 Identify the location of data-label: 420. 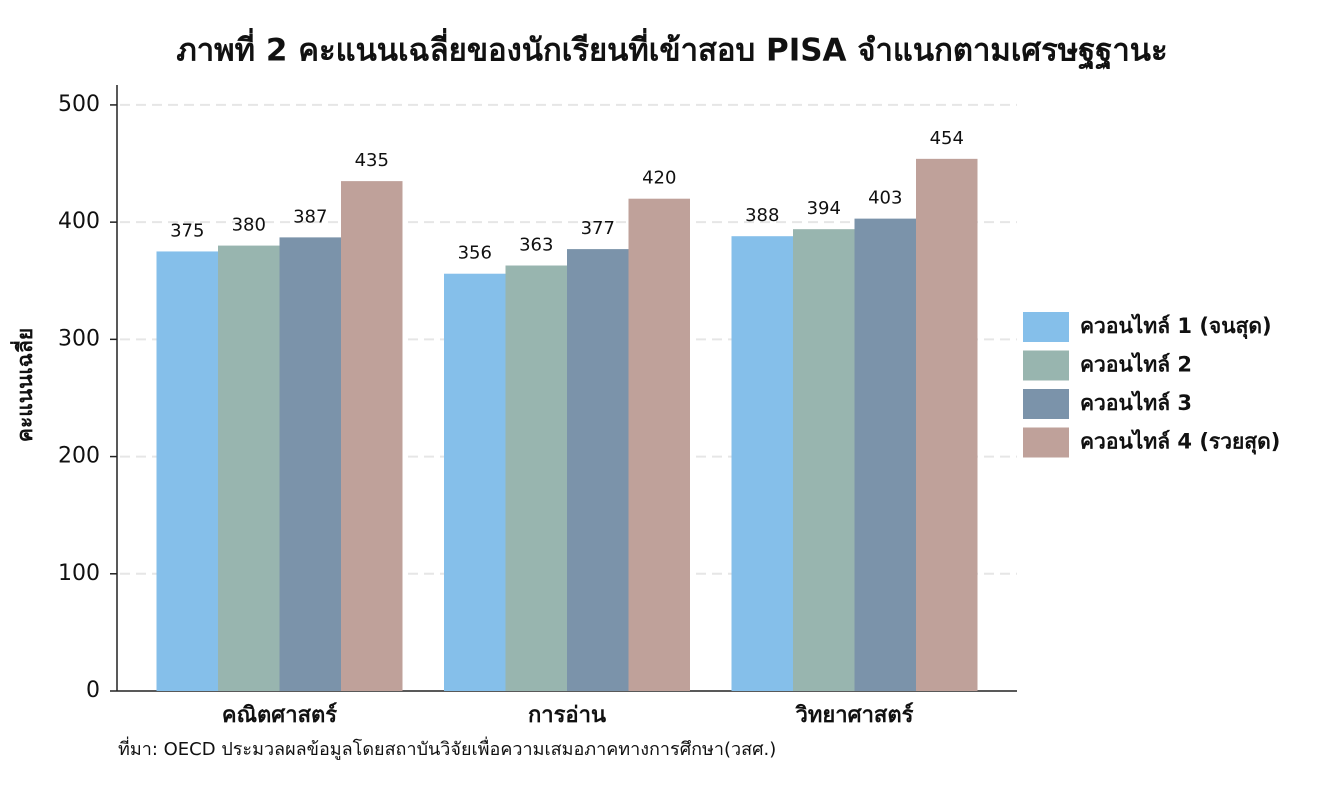
(659, 178).